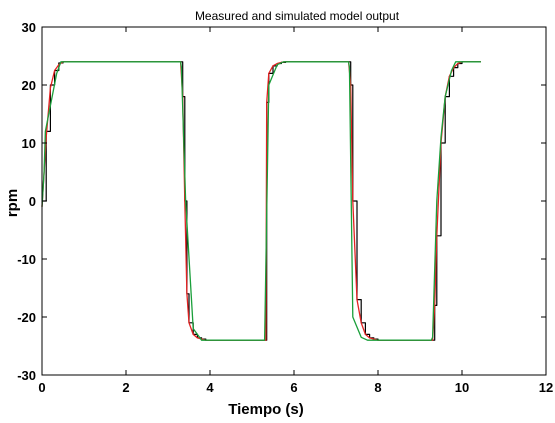 Image resolution: width=555 pixels, height=423 pixels. I want to click on y-tick-label: 30, so click(29, 27).